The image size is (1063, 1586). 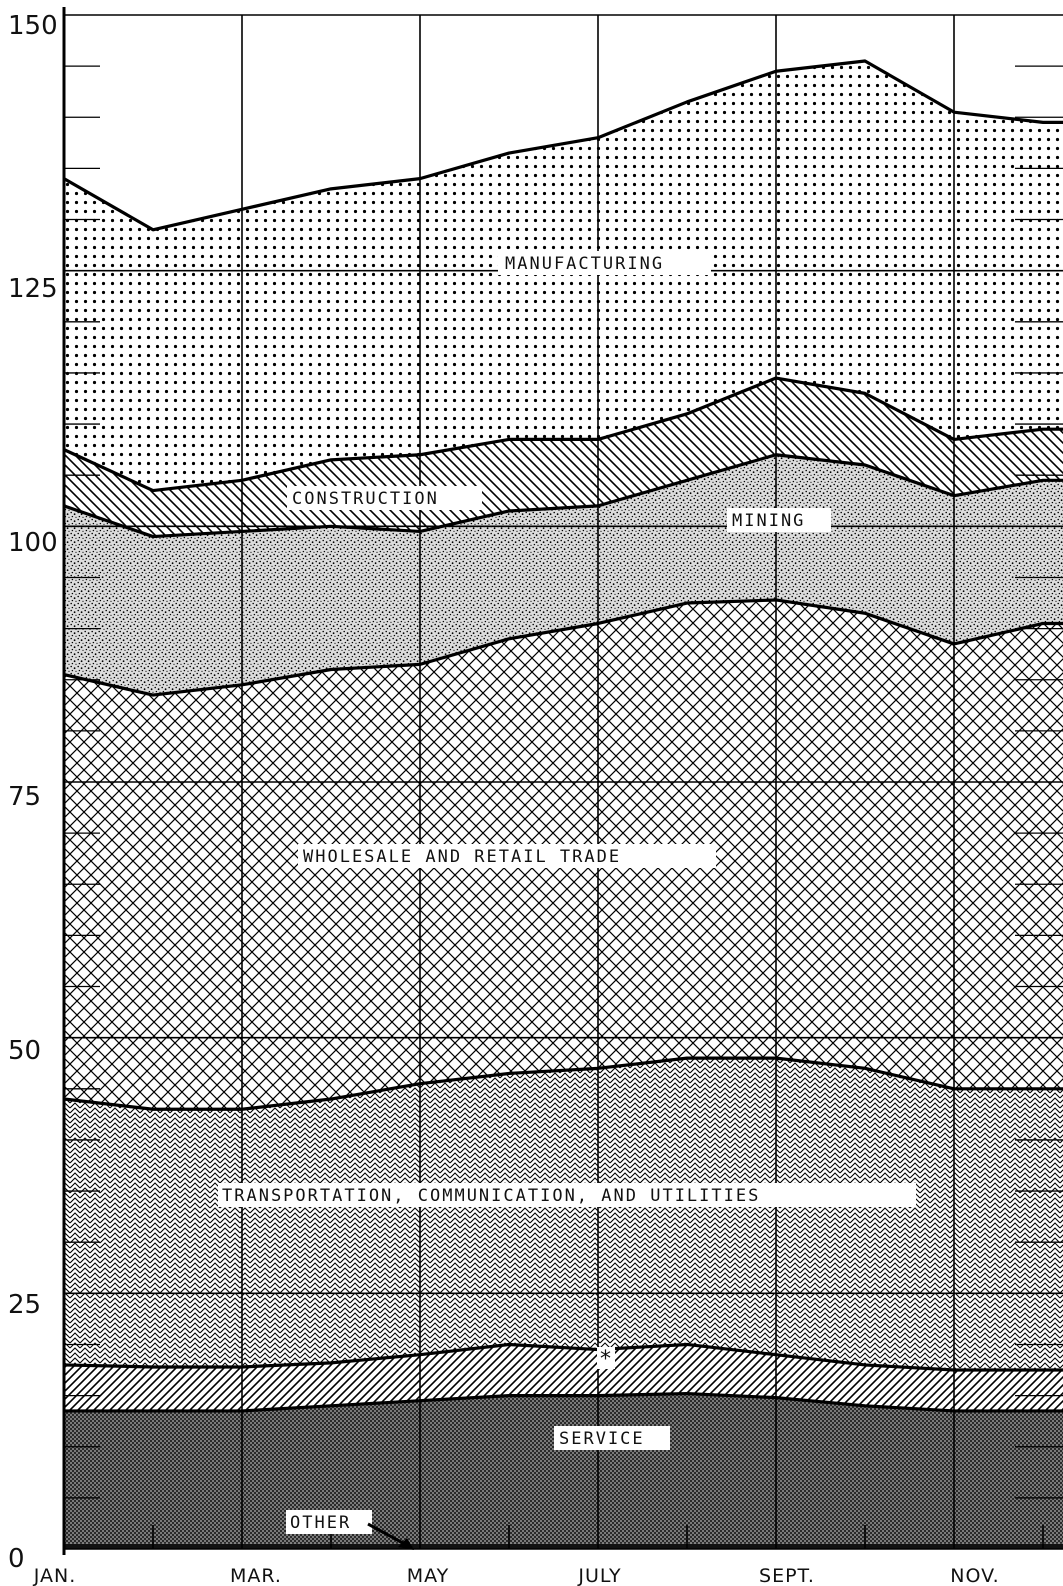 What do you see at coordinates (365, 499) in the screenshot?
I see `series-label-construction: CONSTRUCTION` at bounding box center [365, 499].